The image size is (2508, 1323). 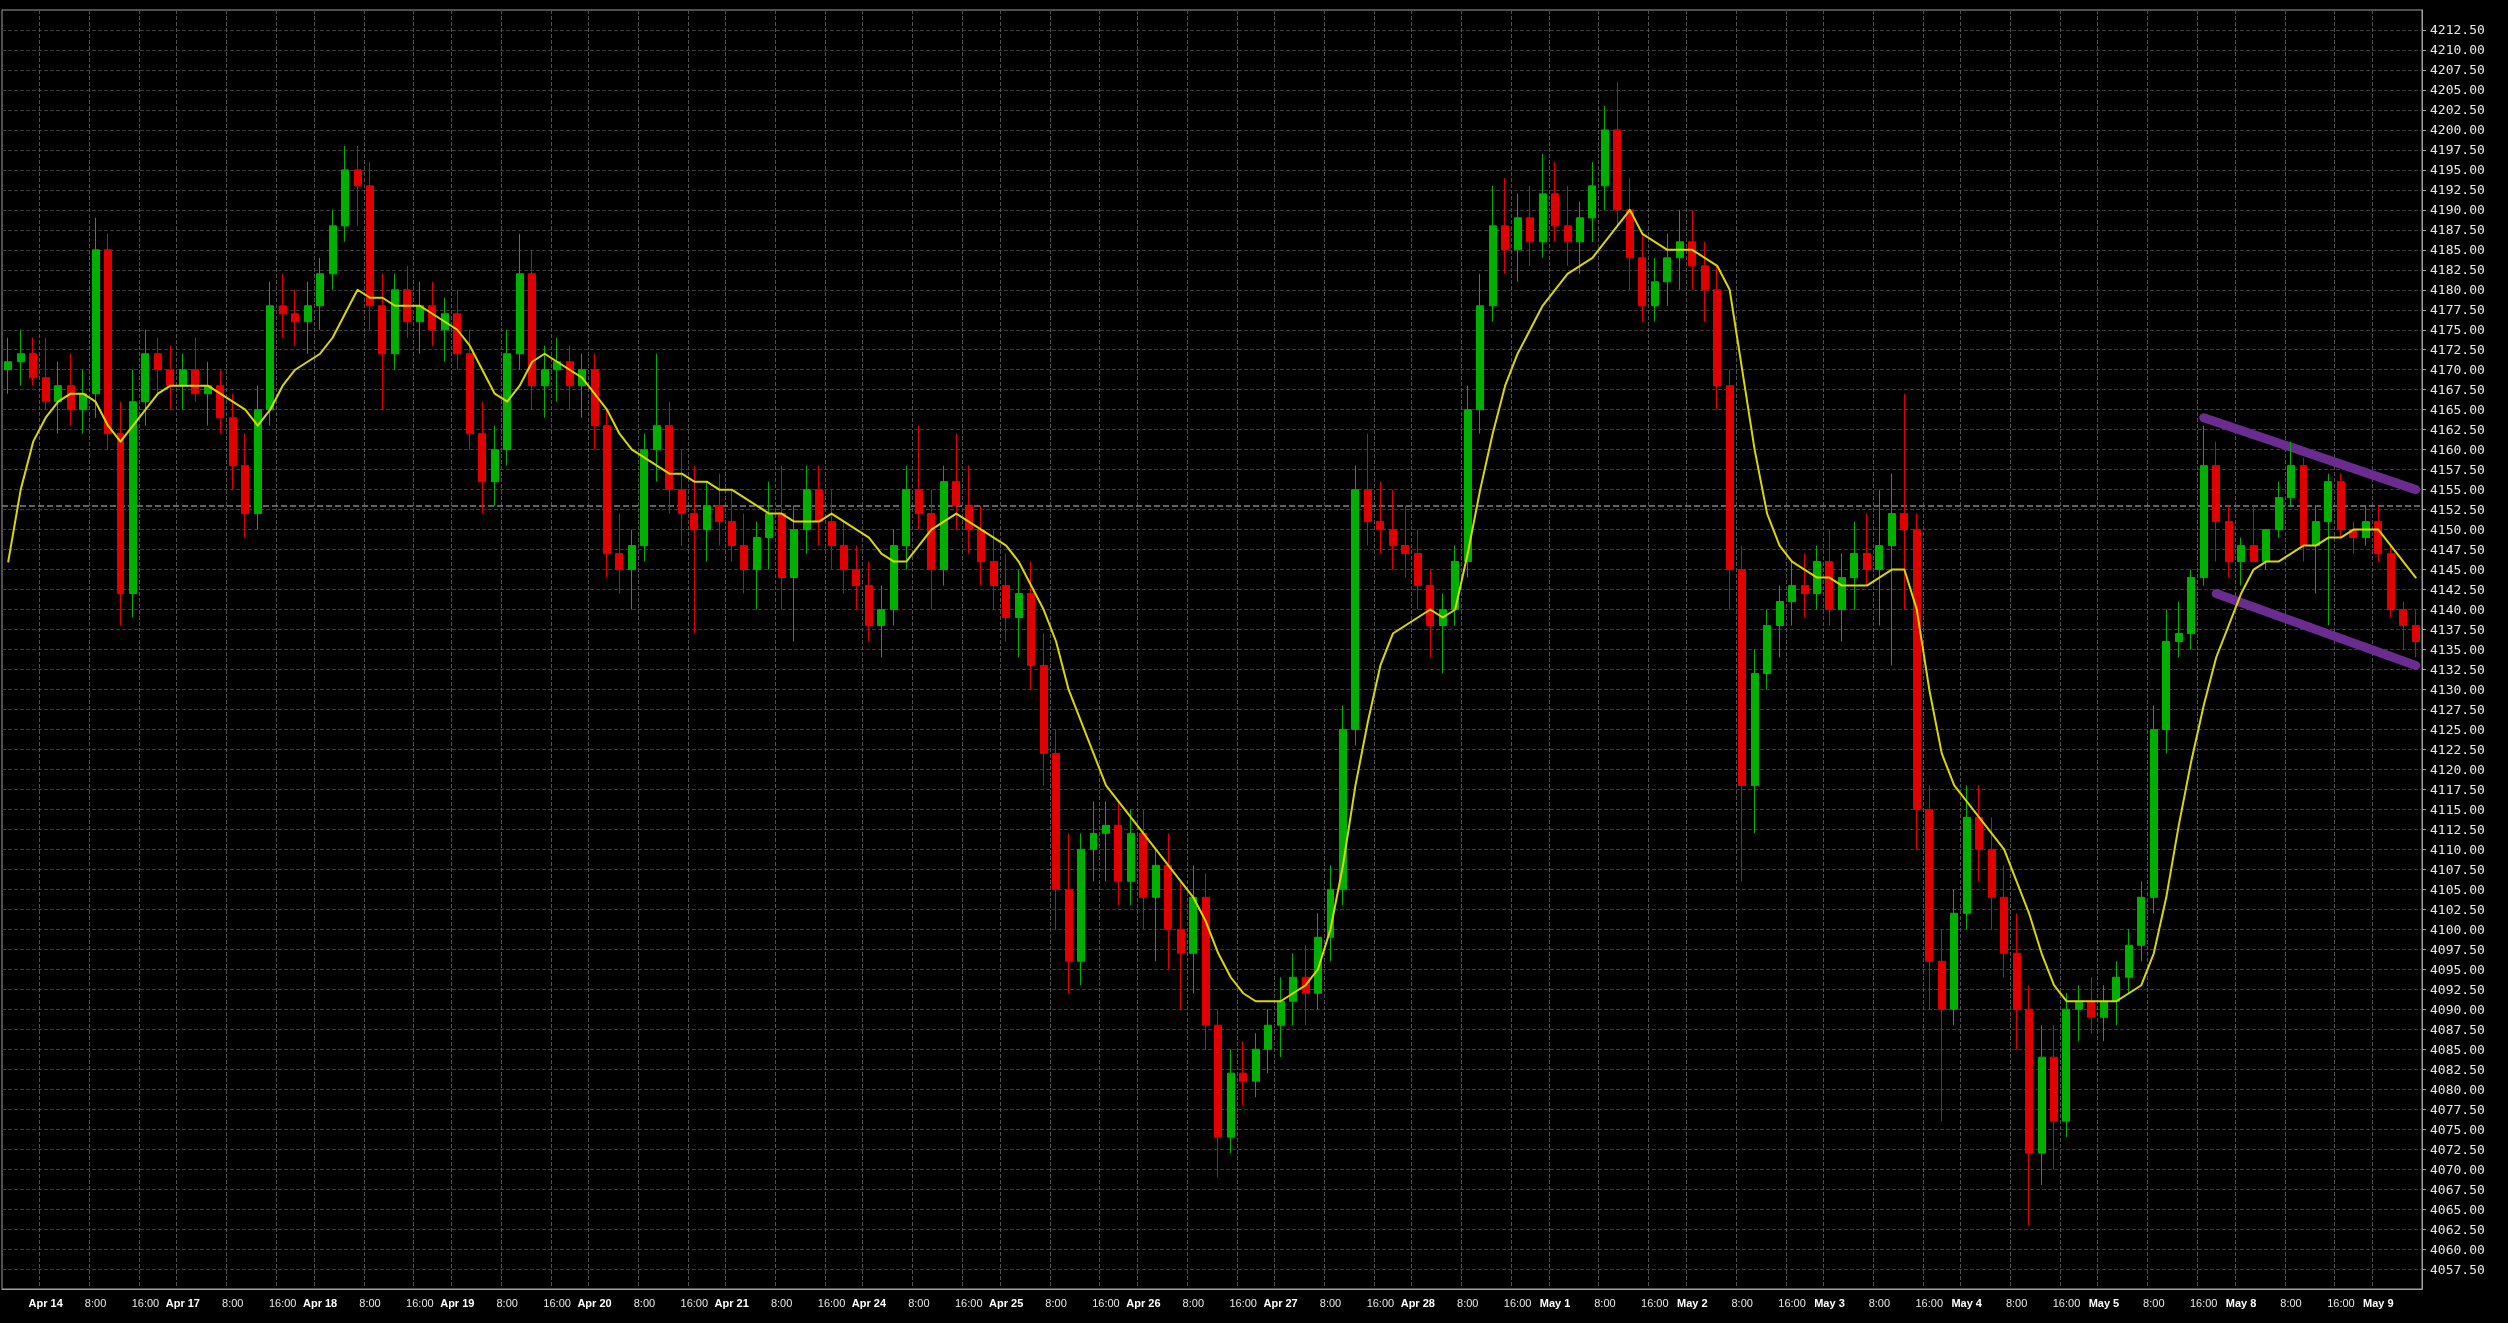 What do you see at coordinates (2457, 1269) in the screenshot?
I see `y-tick-label: 4057.50` at bounding box center [2457, 1269].